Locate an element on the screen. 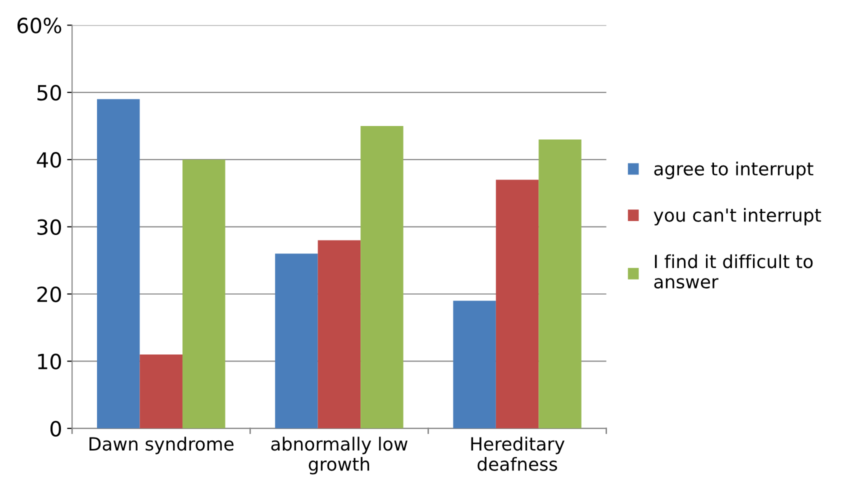  y-tick-label: 10 is located at coordinates (49, 362).